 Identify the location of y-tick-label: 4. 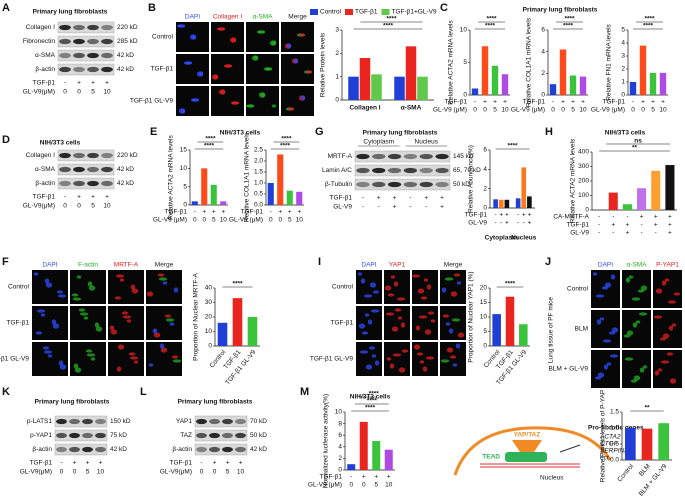
(623, 43).